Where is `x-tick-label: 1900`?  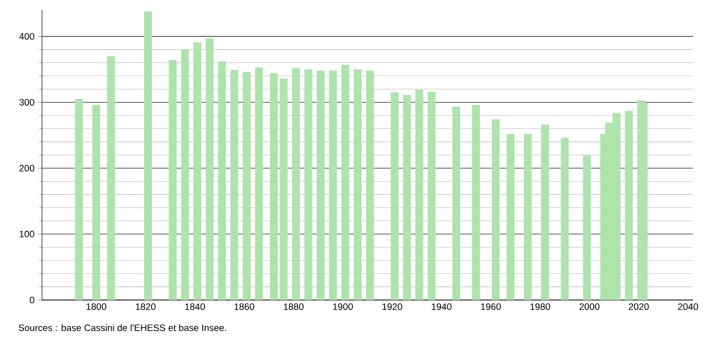
x-tick-label: 1900 is located at coordinates (343, 306).